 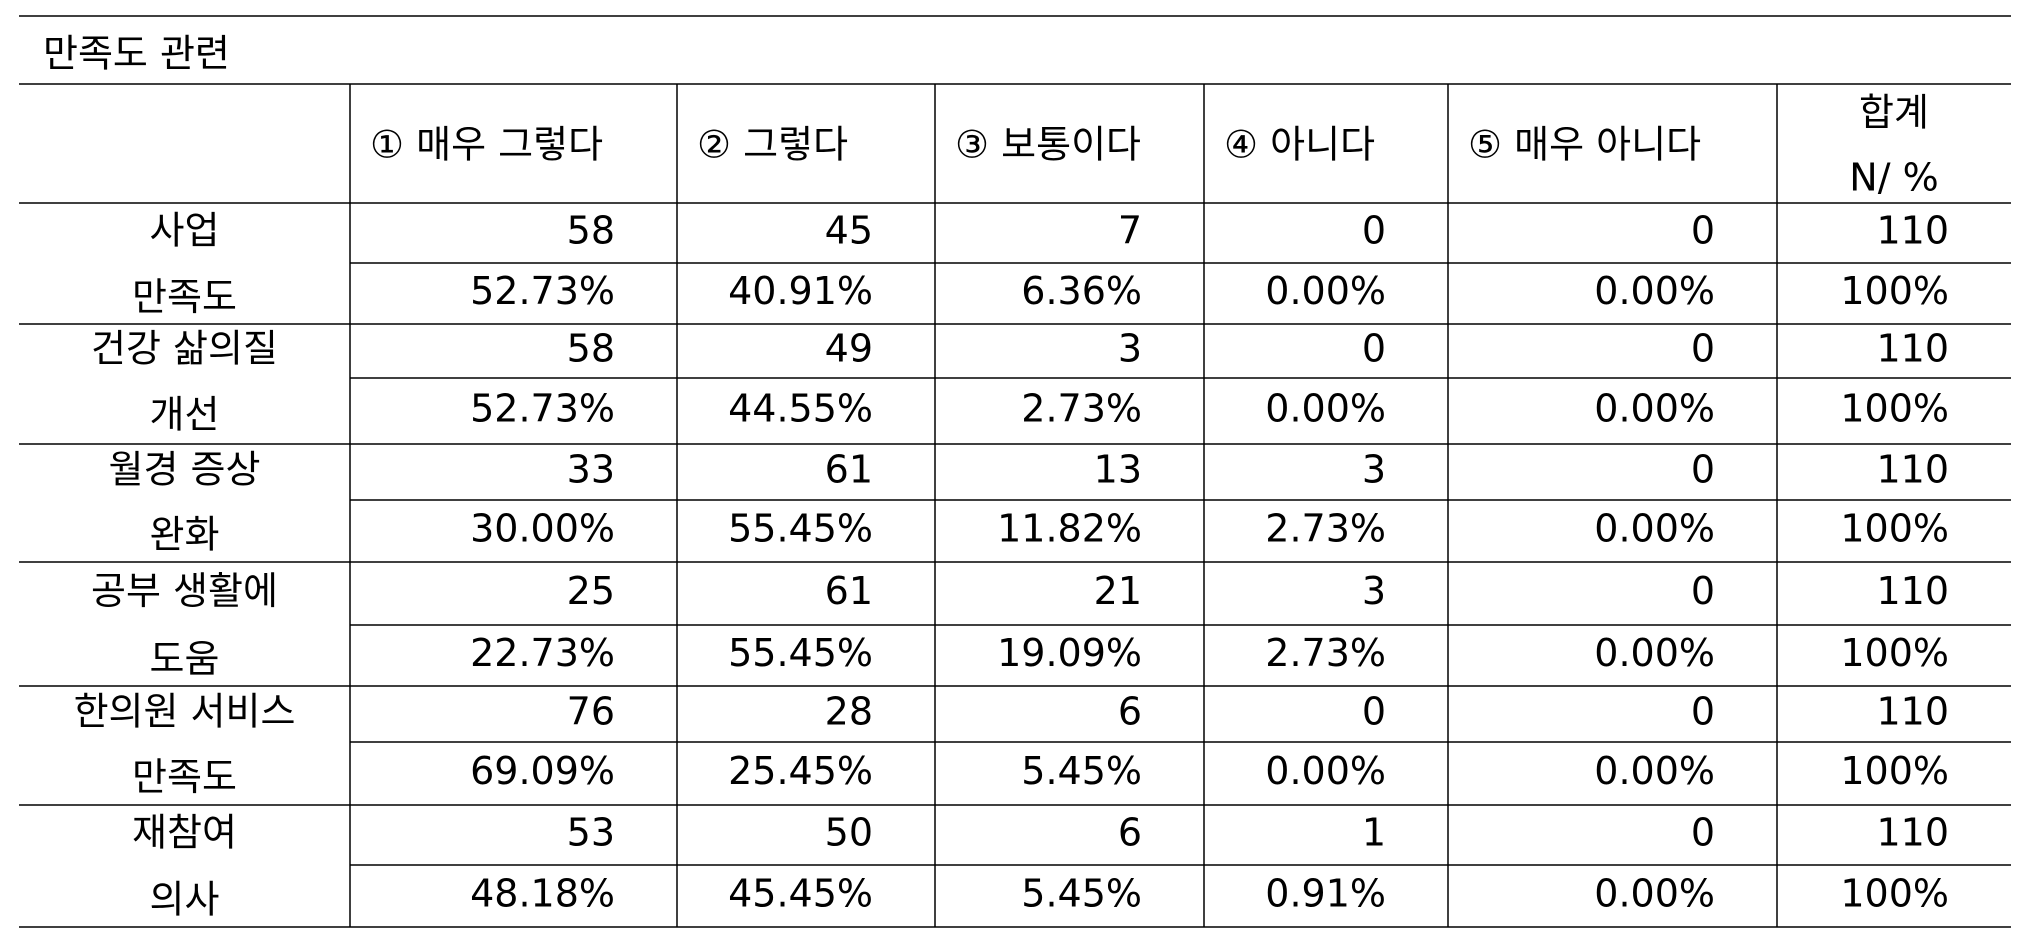 What do you see at coordinates (542, 653) in the screenshot?
I see `percent-cell: 22.73%` at bounding box center [542, 653].